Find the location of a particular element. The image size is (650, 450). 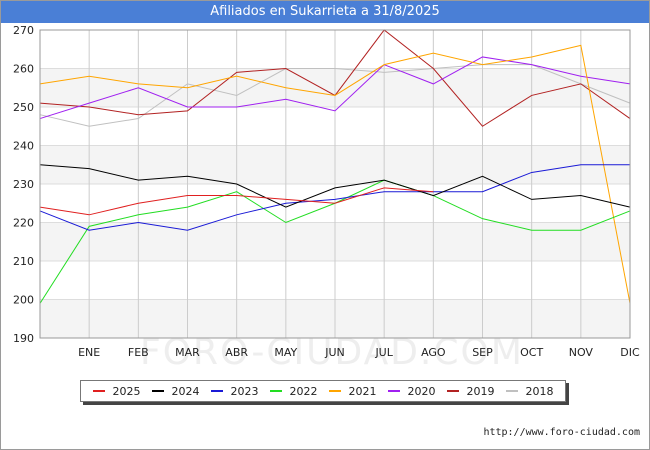

series-line-2023 is located at coordinates (334, 197).